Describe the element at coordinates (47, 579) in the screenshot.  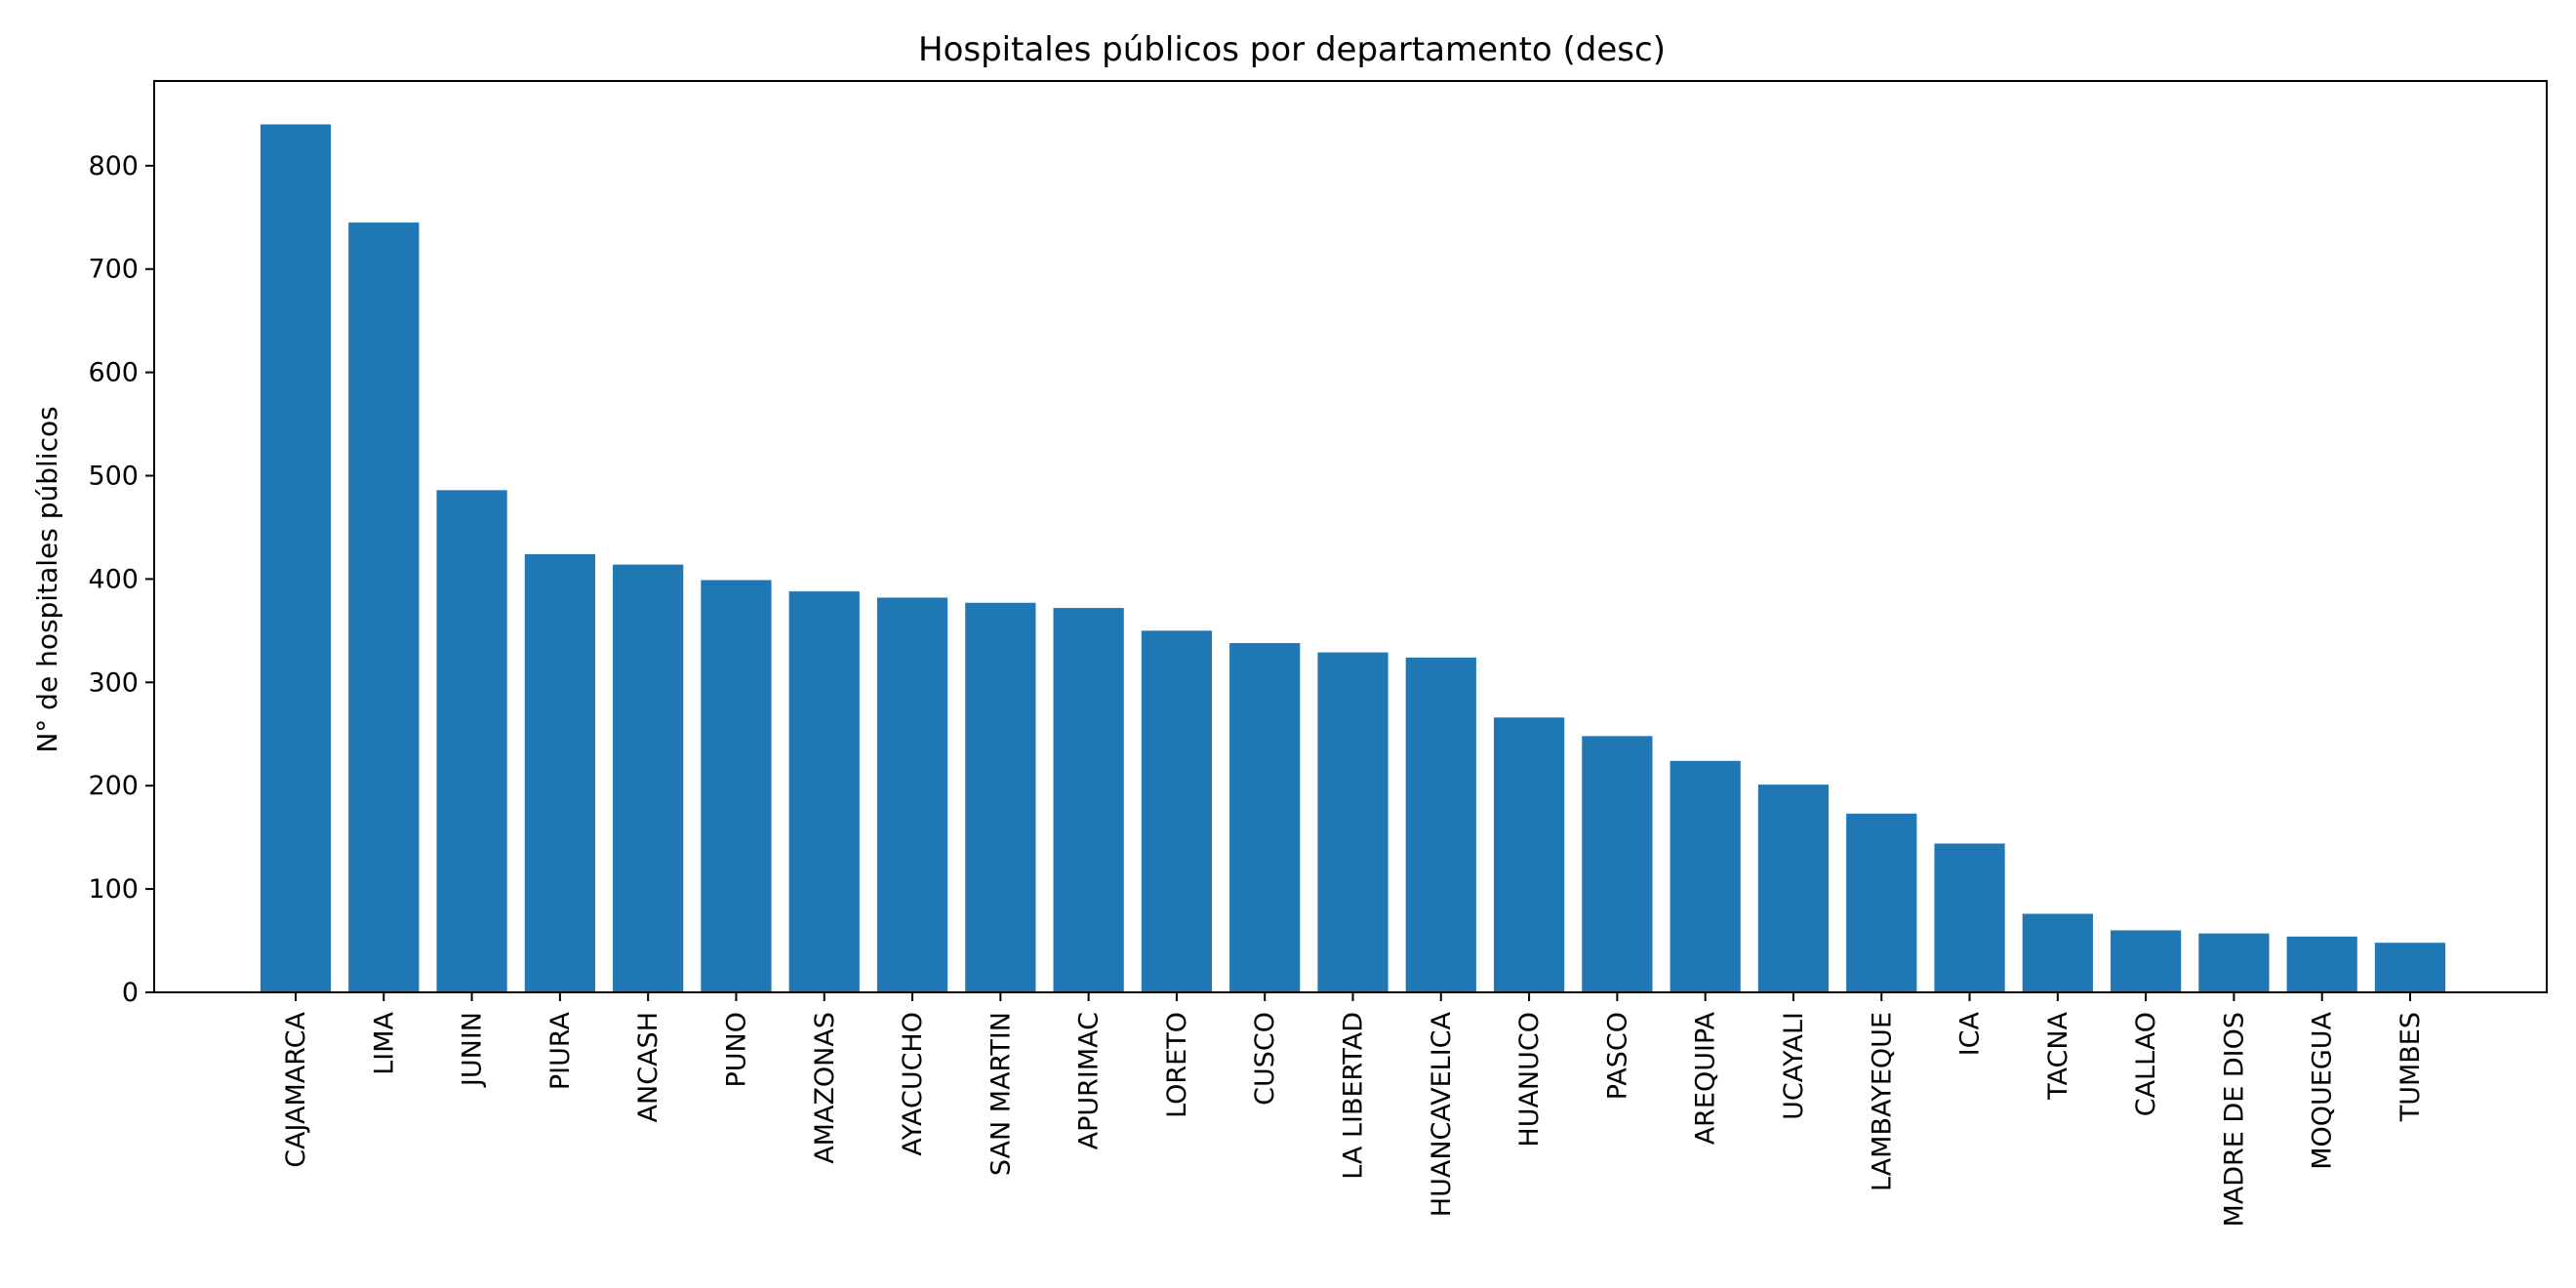
I see `y-axis-label: N° de hospitales públicos` at that location.